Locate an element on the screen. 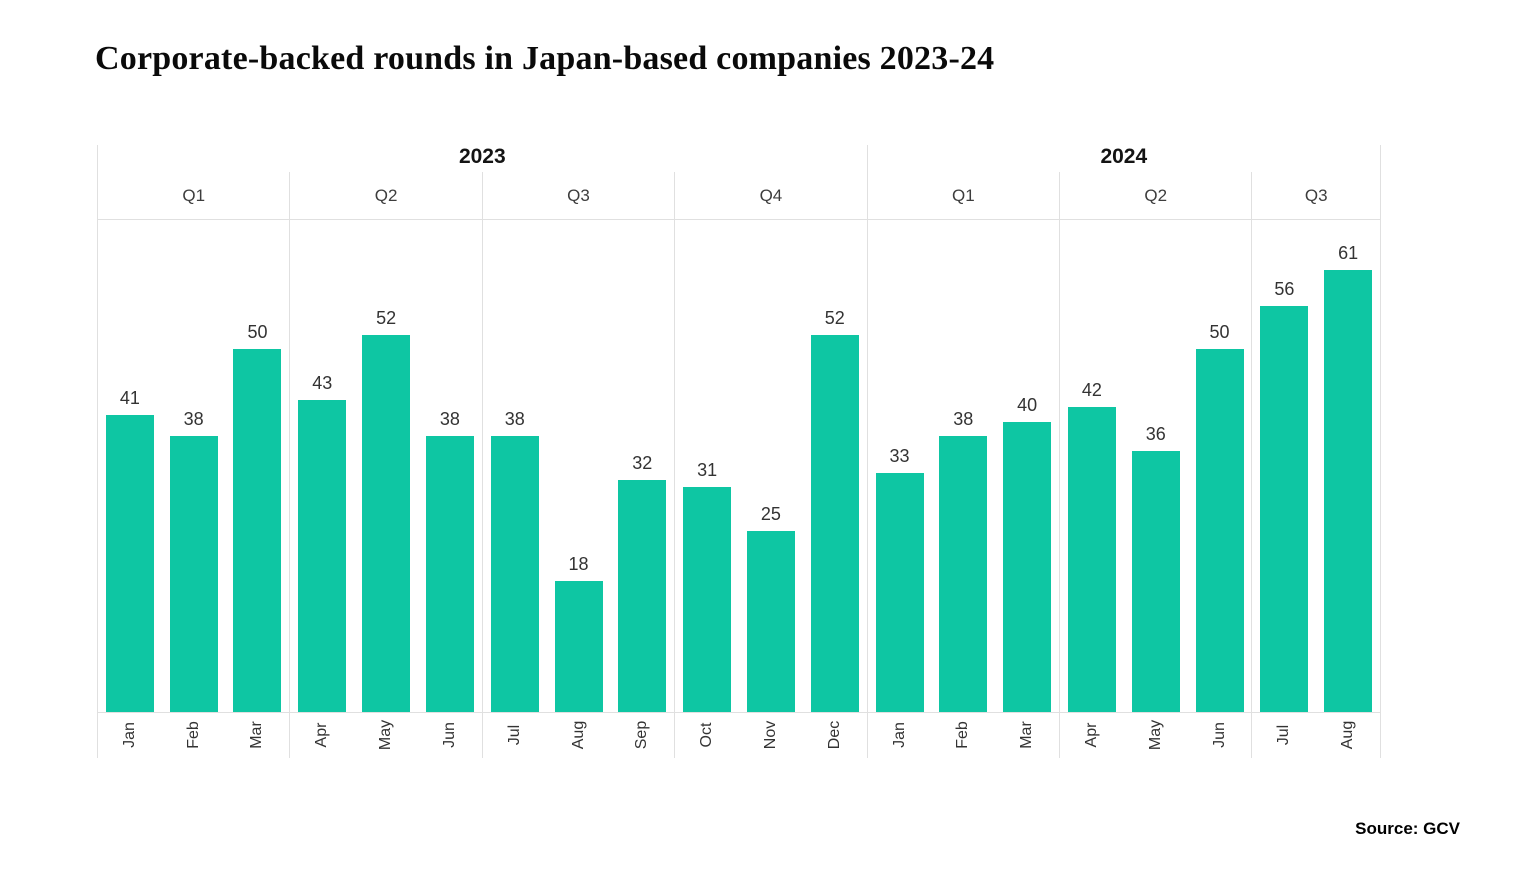 The height and width of the screenshot is (881, 1530). bar-slot-jul-2024: 56 is located at coordinates (1284, 466).